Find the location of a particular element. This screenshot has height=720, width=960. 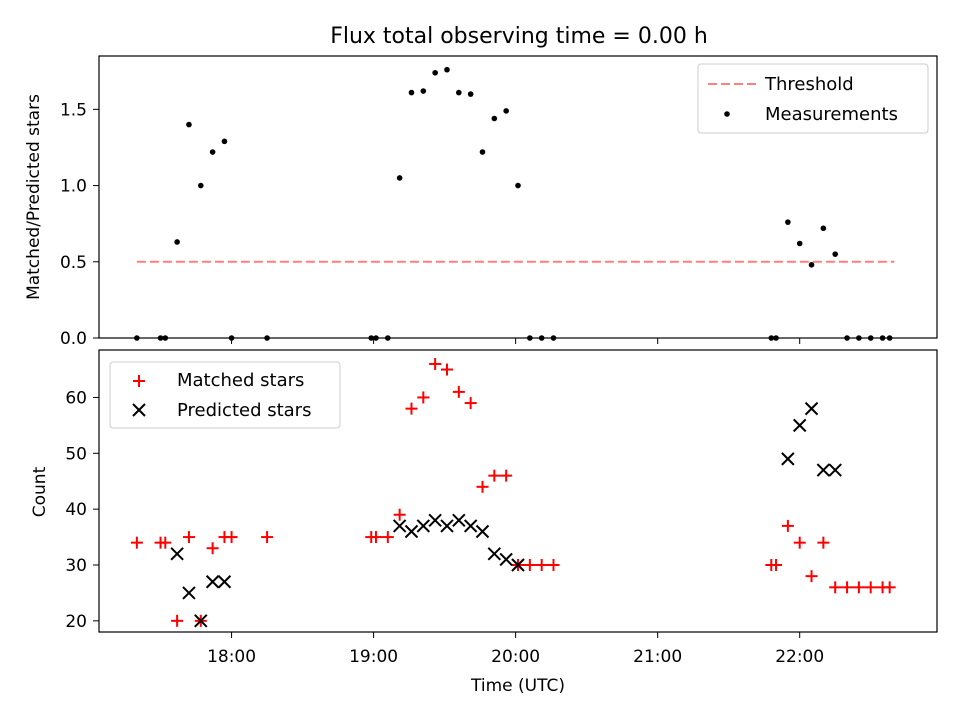

chart-title: Flux total observing time = 0.00 h is located at coordinates (519, 36).